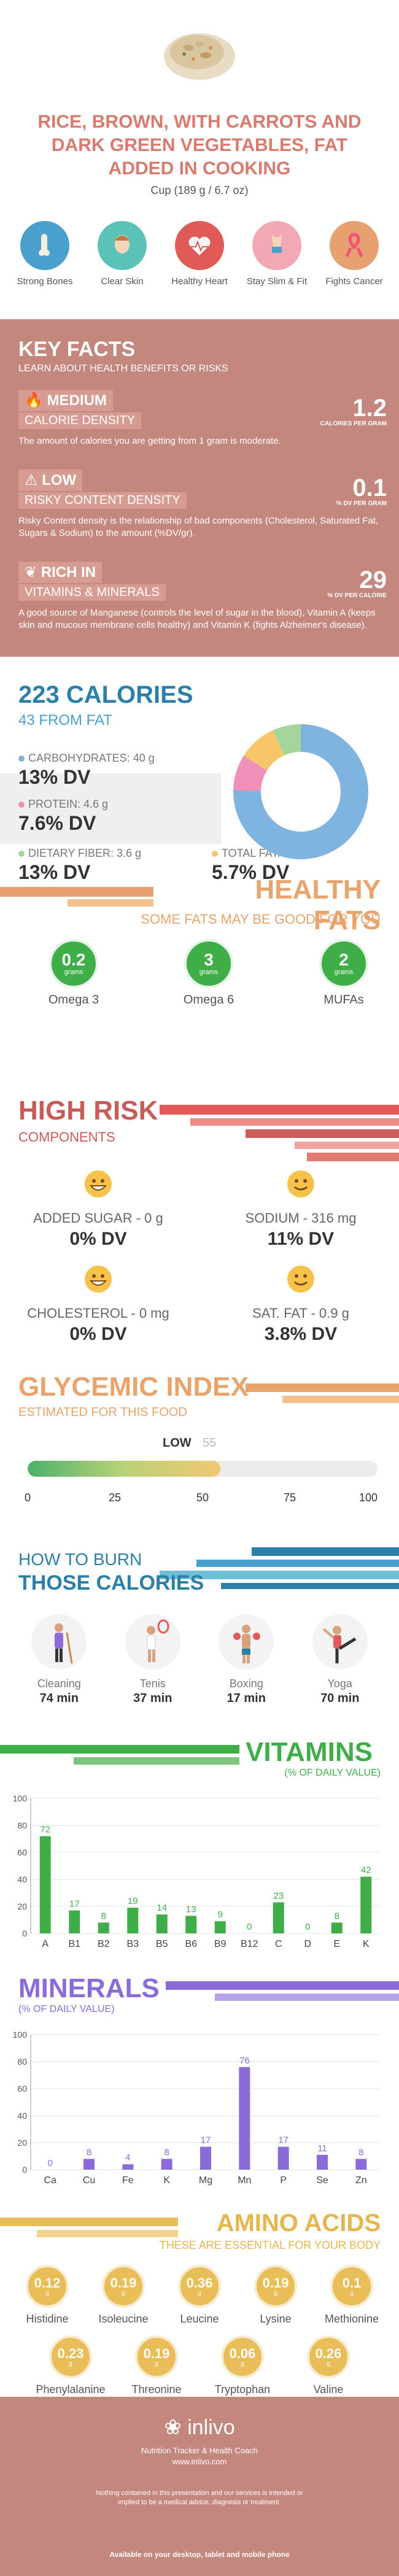 The width and height of the screenshot is (399, 2576). What do you see at coordinates (340, 1660) in the screenshot?
I see `activity-yoga: Yoga 70 min` at bounding box center [340, 1660].